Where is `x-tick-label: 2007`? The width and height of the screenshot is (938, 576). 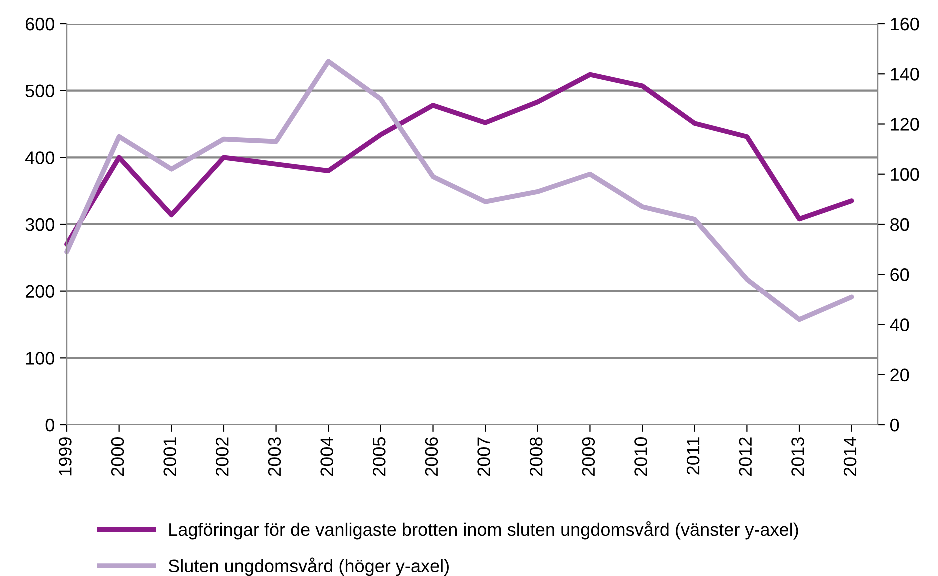
x-tick-label: 2007 is located at coordinates (484, 457).